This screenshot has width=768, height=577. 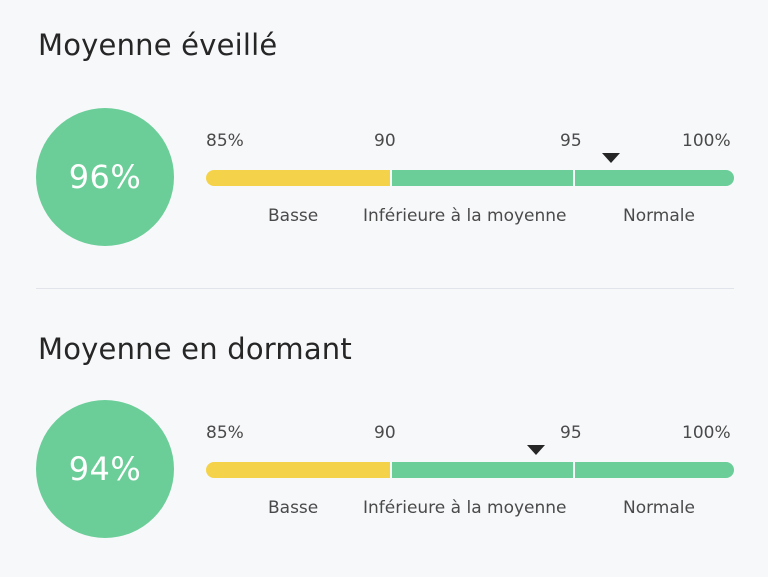 What do you see at coordinates (385, 433) in the screenshot?
I see `asleep-tick-90: 90` at bounding box center [385, 433].